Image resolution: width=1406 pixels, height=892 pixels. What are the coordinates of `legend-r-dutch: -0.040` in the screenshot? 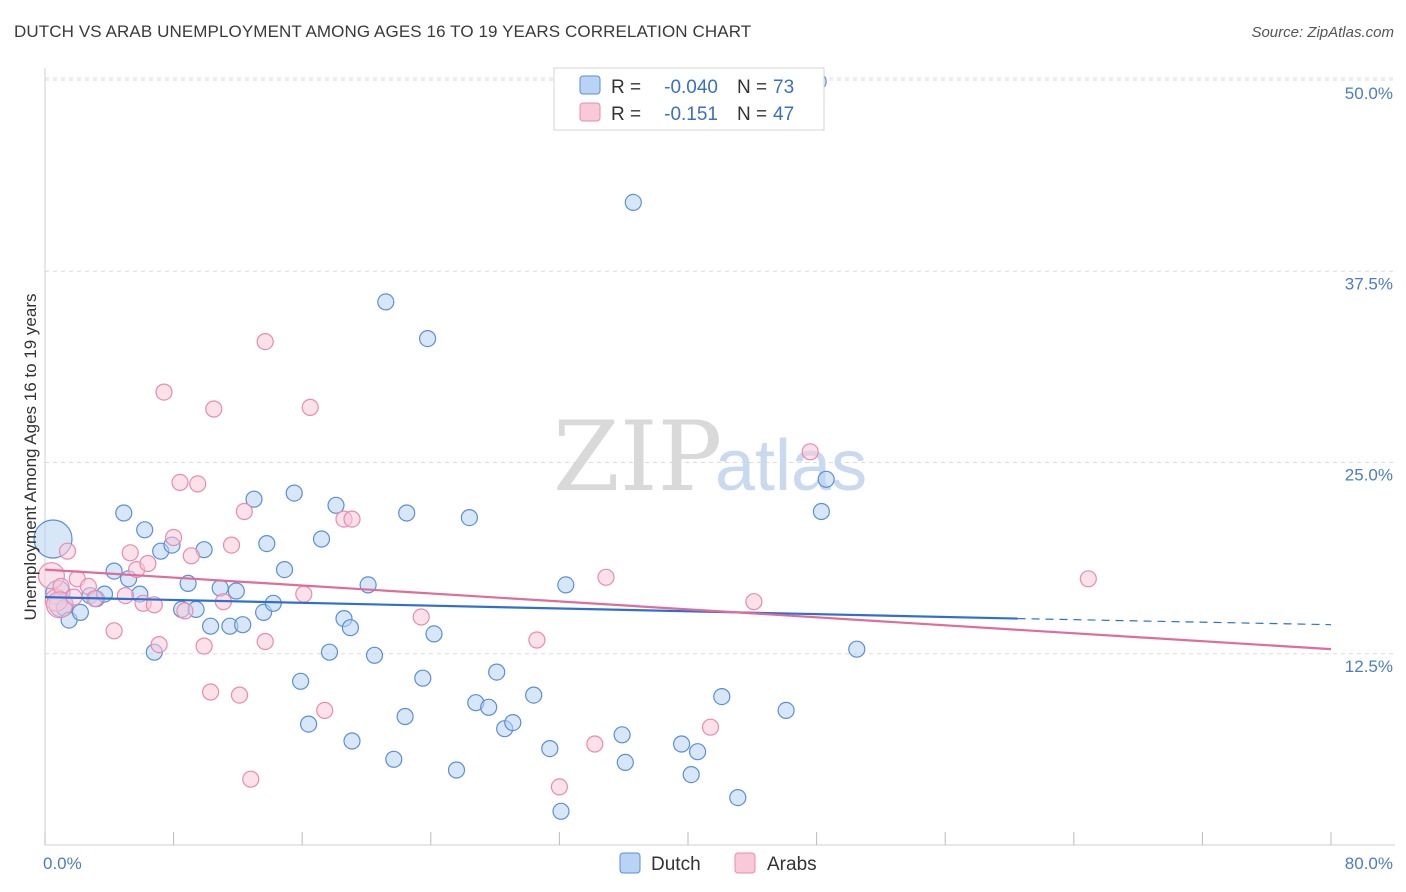 It's located at (691, 87).